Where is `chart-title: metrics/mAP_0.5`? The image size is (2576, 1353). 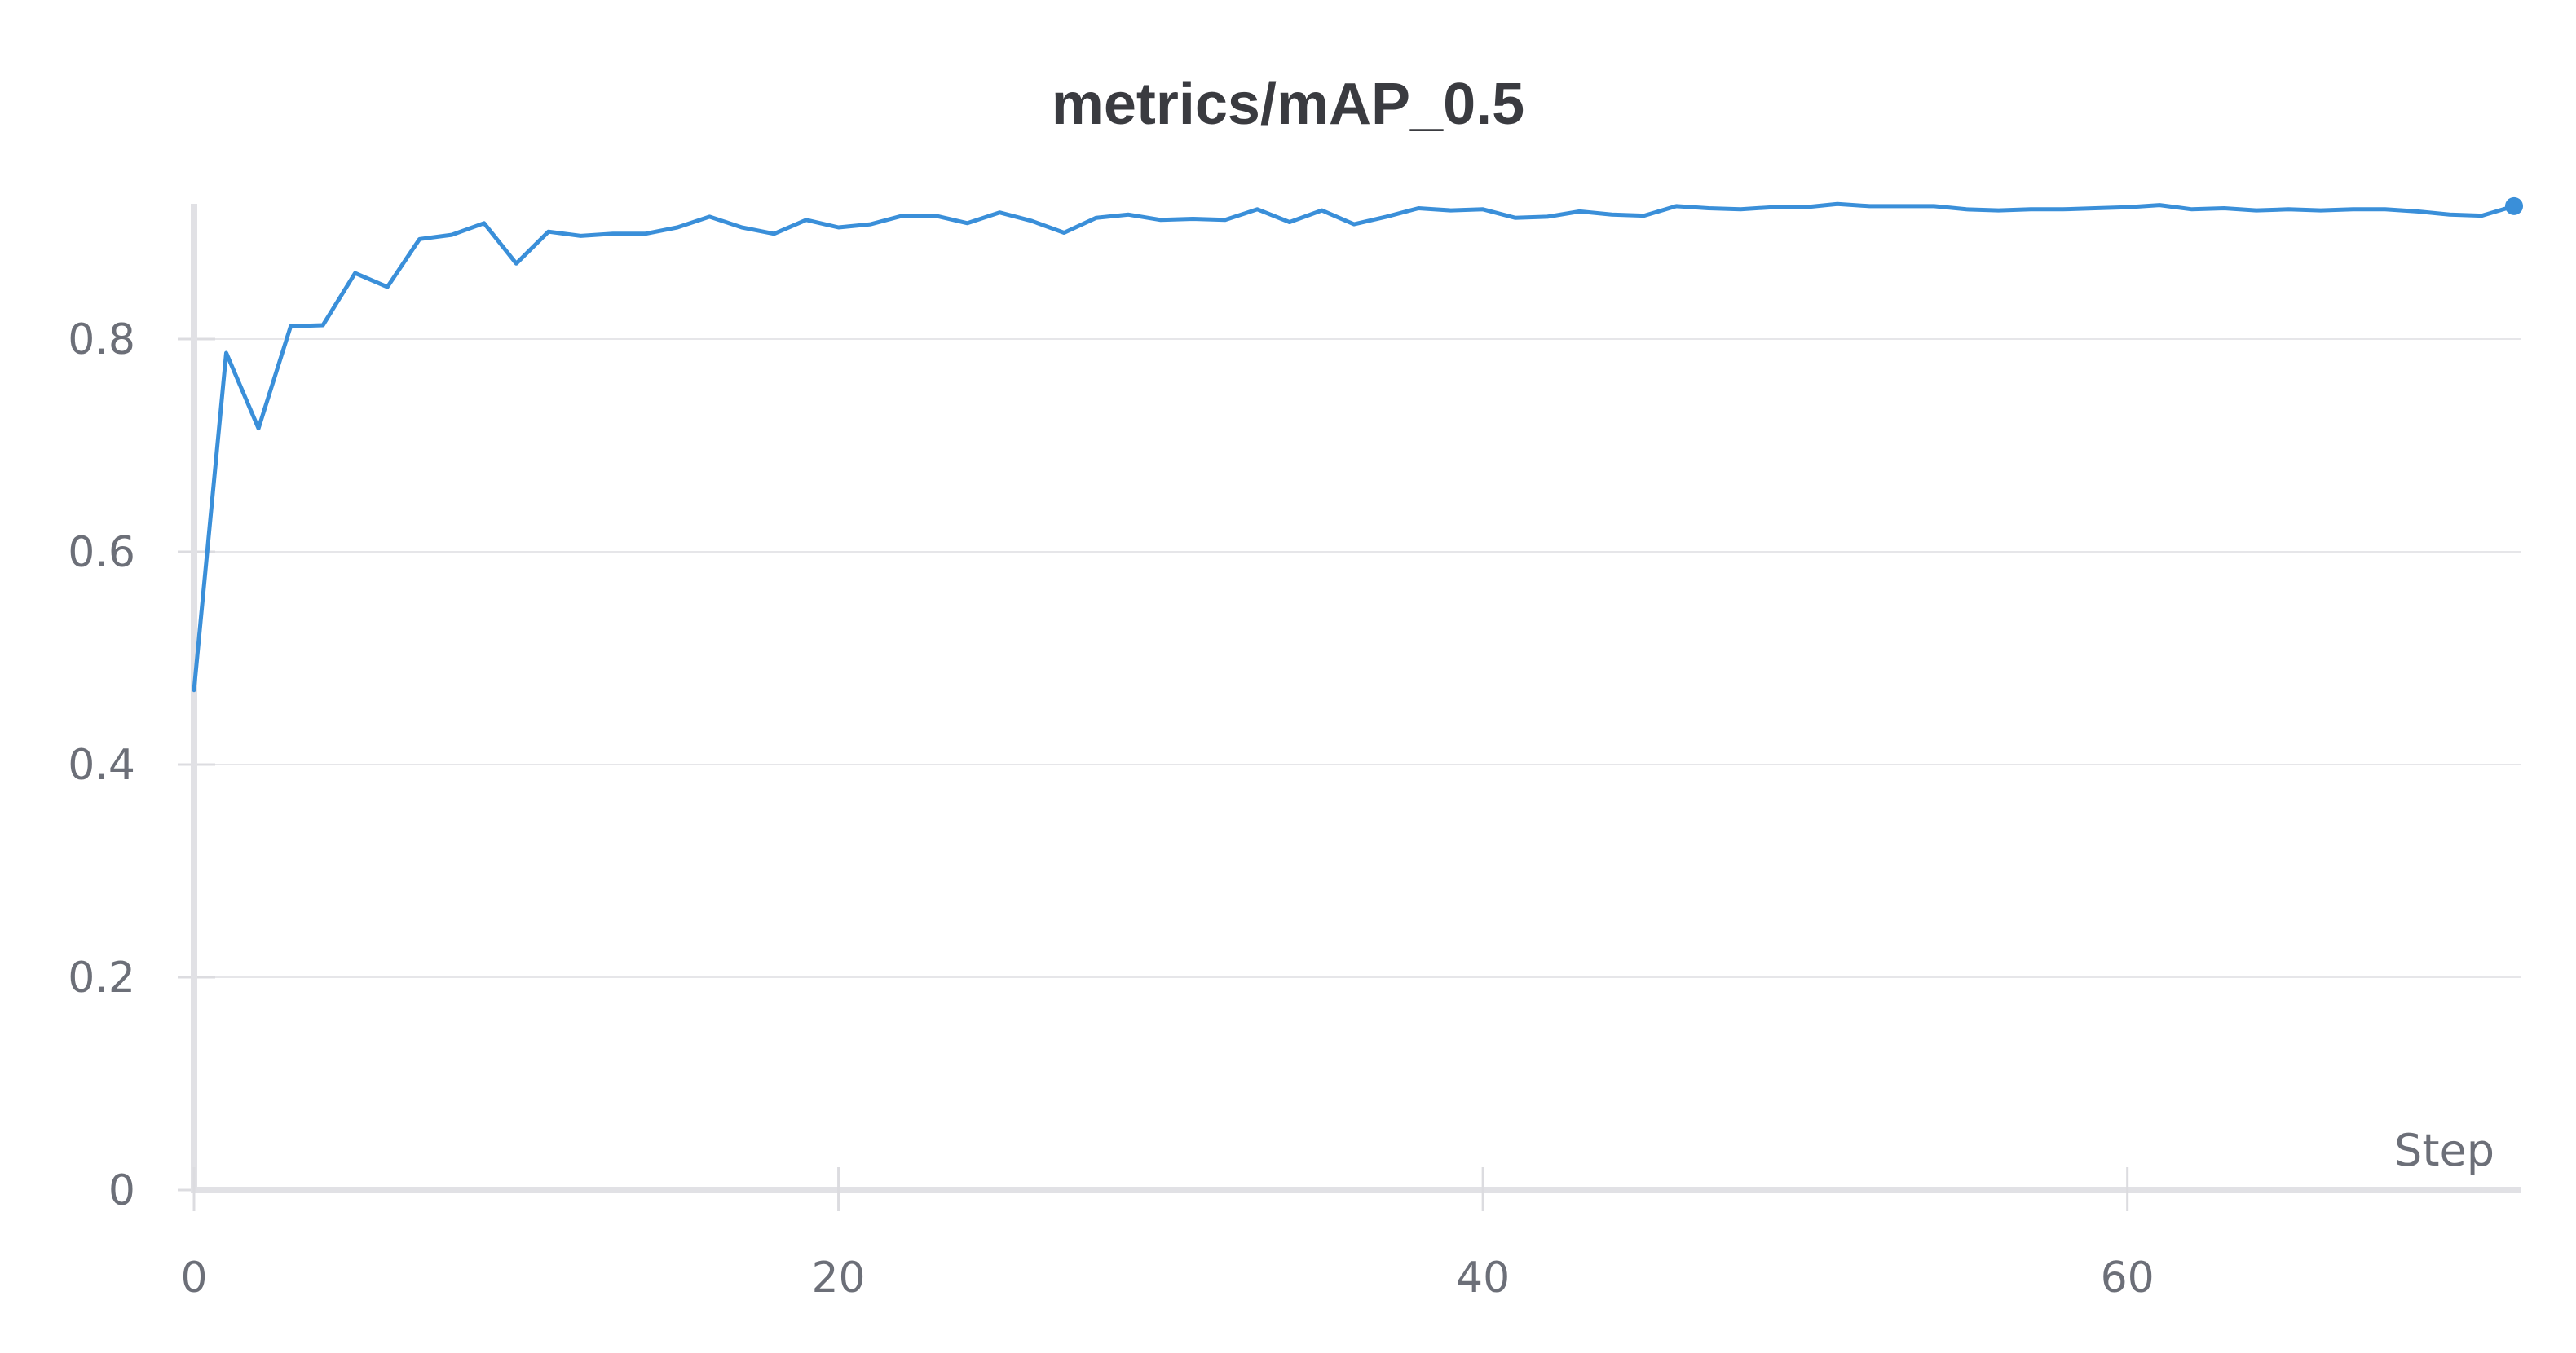
chart-title: metrics/mAP_0.5 is located at coordinates (1288, 104).